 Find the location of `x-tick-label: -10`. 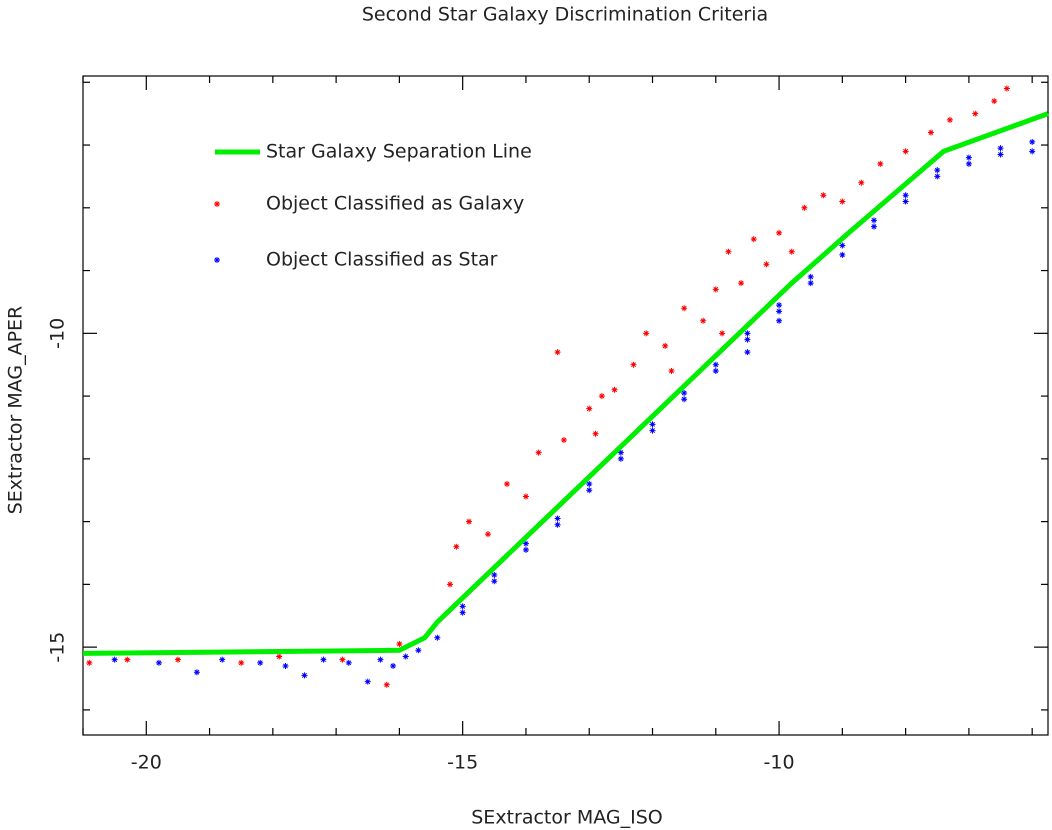

x-tick-label: -10 is located at coordinates (779, 763).